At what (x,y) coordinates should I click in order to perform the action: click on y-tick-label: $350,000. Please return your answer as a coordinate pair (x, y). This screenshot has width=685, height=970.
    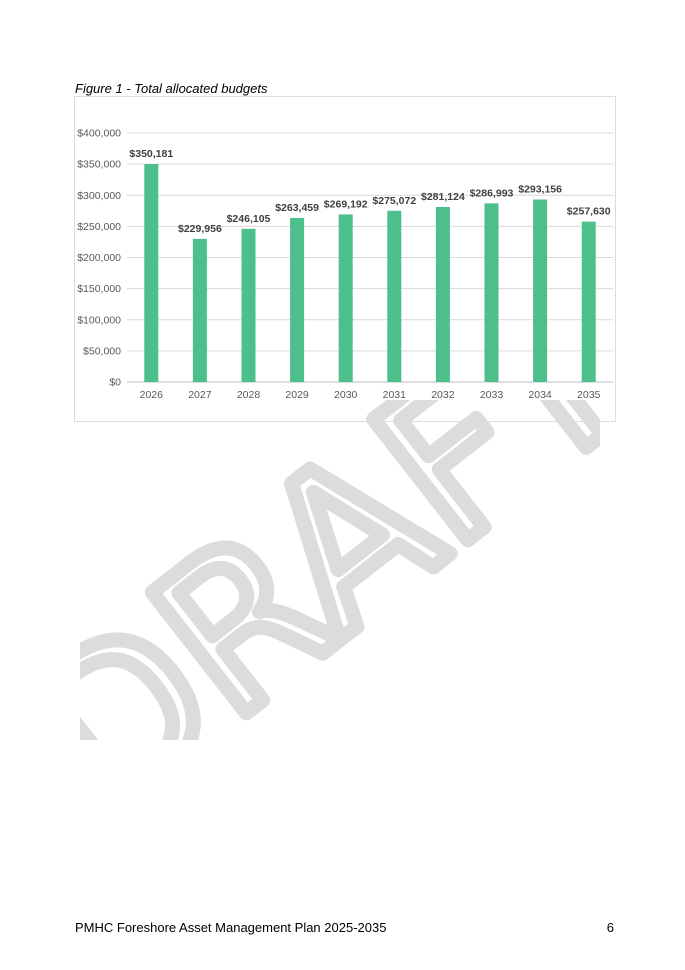
    Looking at the image, I should click on (99, 165).